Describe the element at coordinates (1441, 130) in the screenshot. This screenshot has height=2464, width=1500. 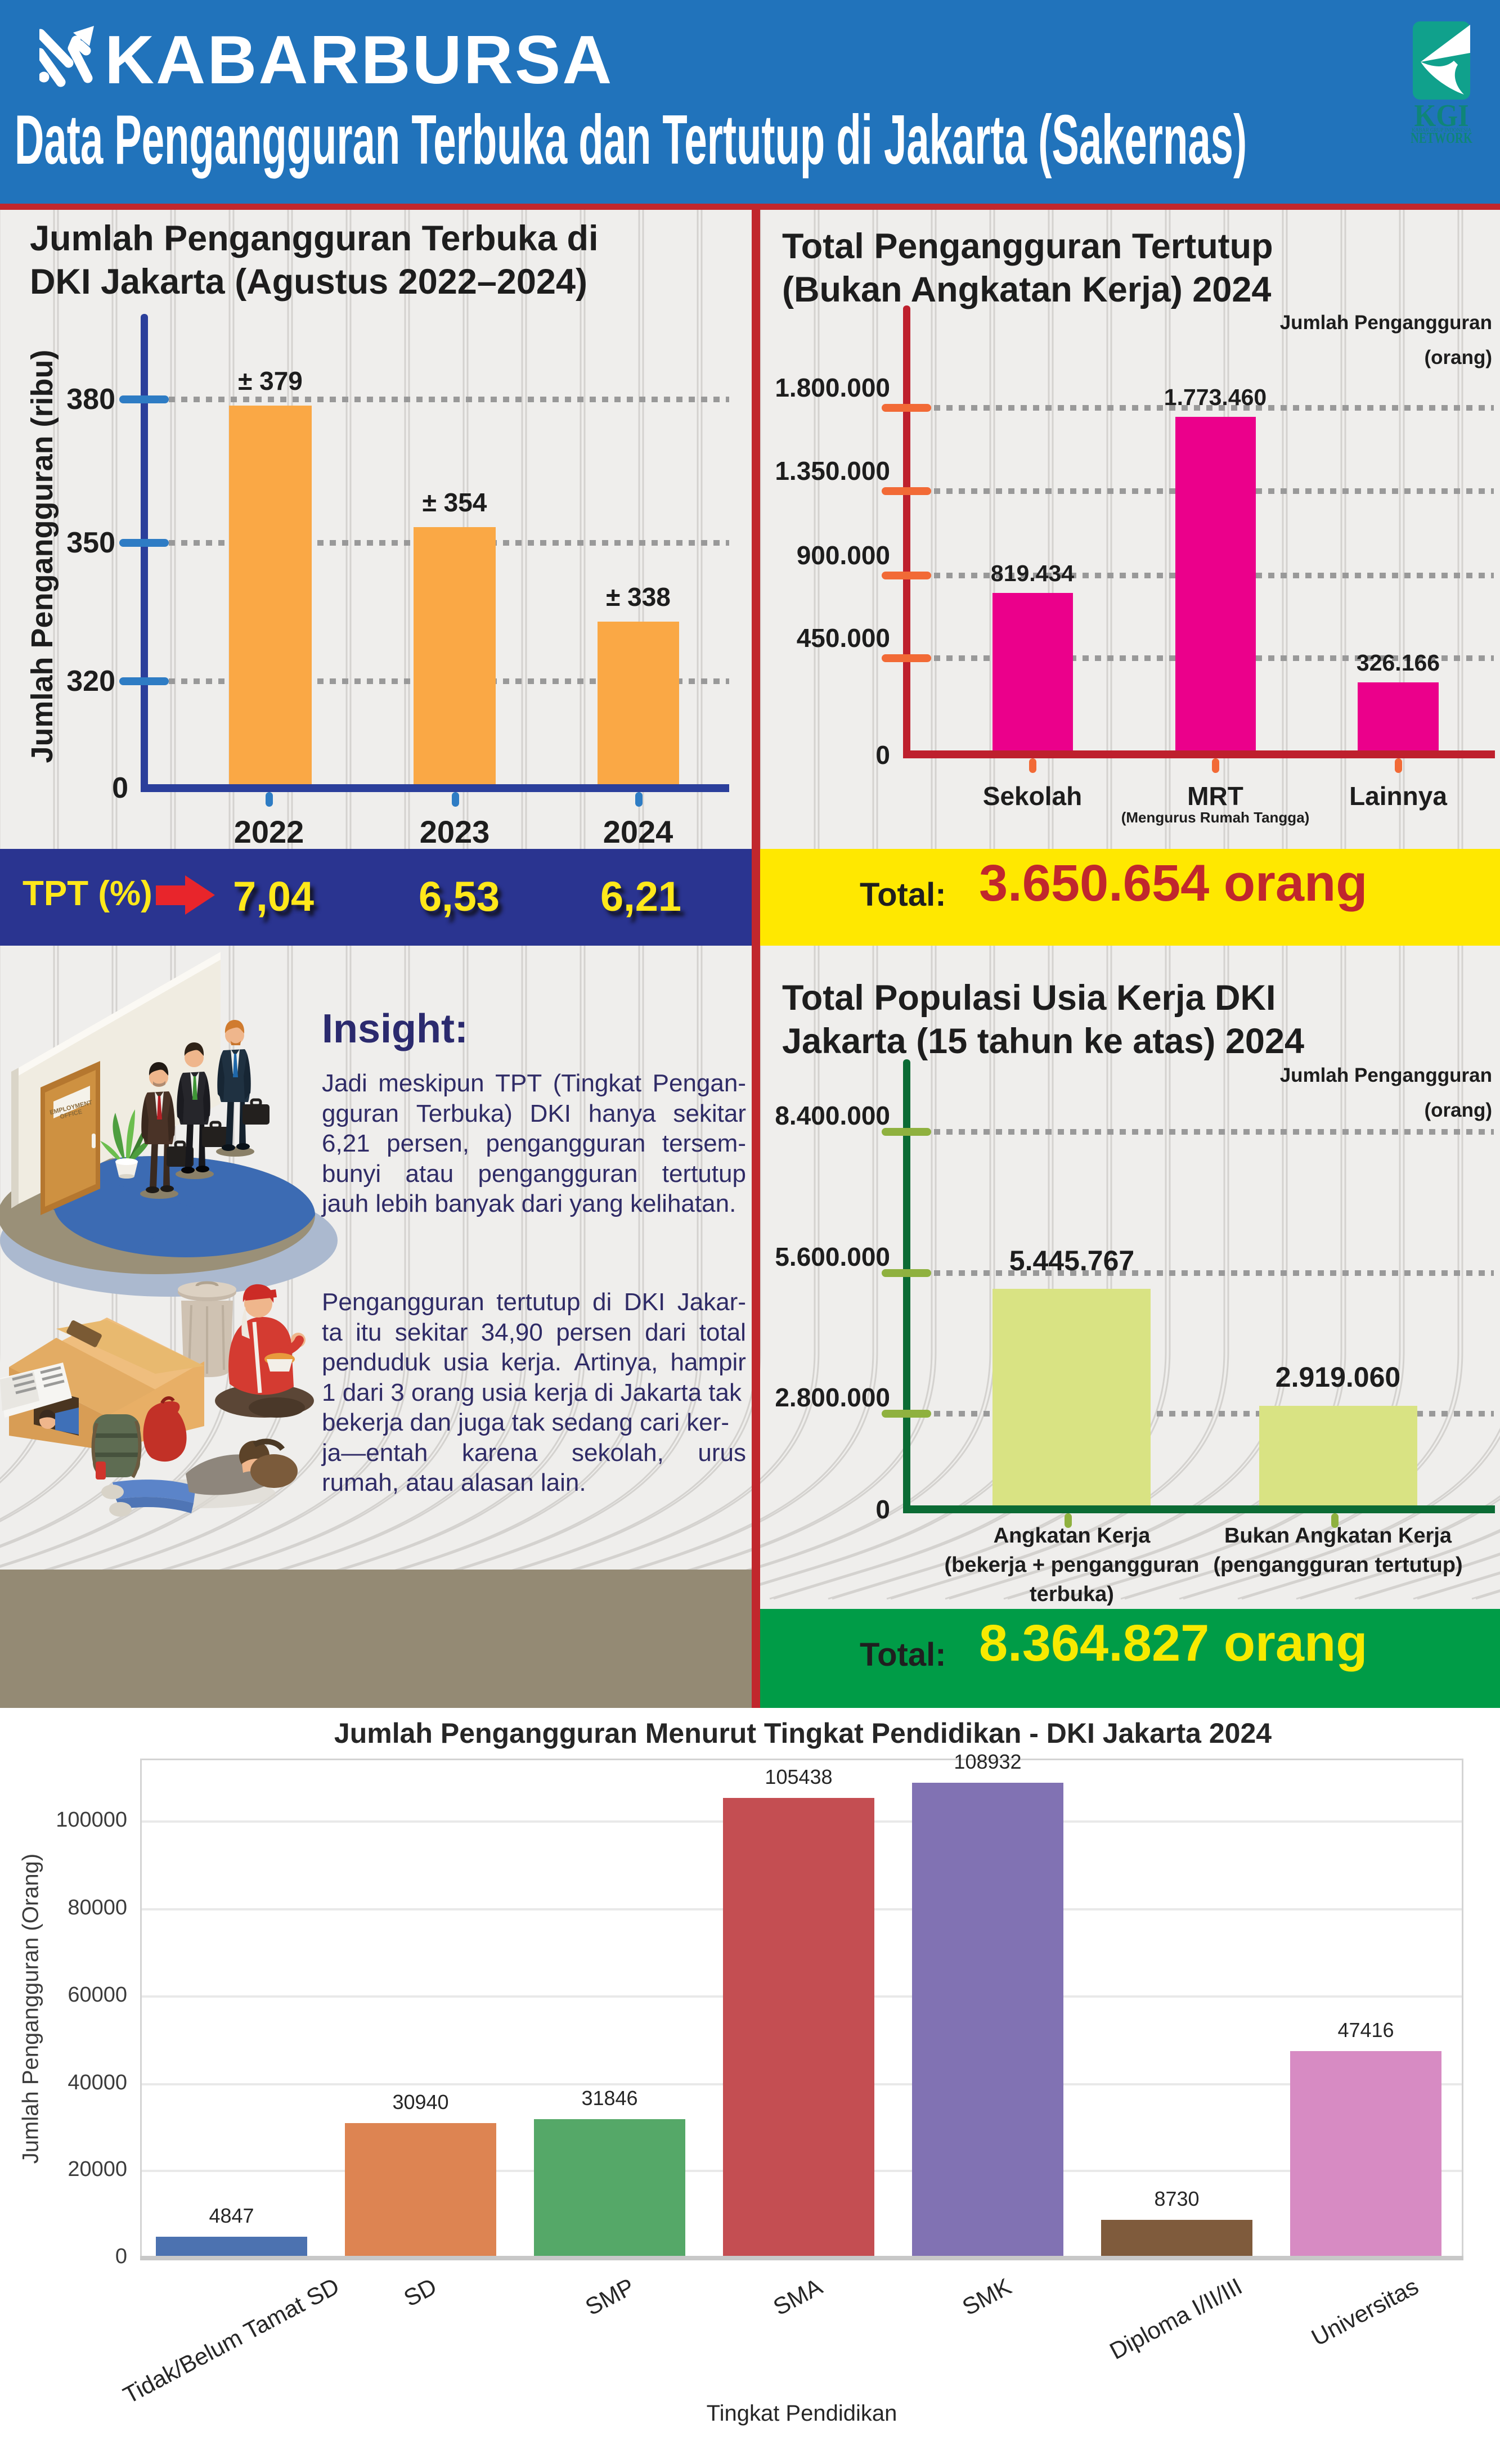
I see `svg-text: KABAR GRUP INDONESIA` at that location.